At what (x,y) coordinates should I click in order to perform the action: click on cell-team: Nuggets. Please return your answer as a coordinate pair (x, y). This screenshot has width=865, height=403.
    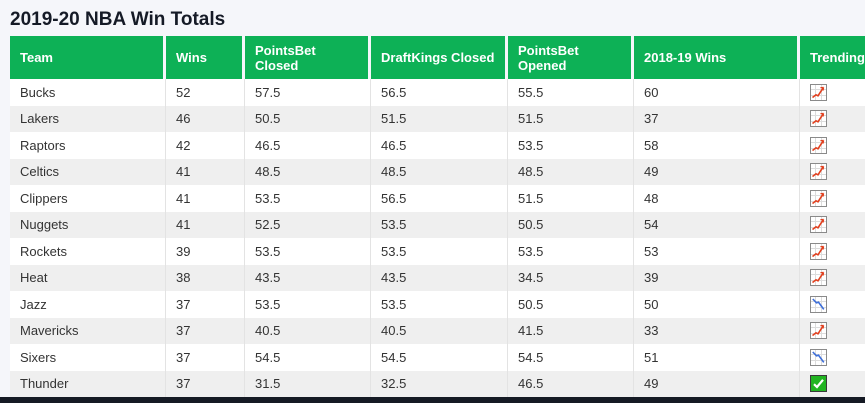
    Looking at the image, I should click on (88, 224).